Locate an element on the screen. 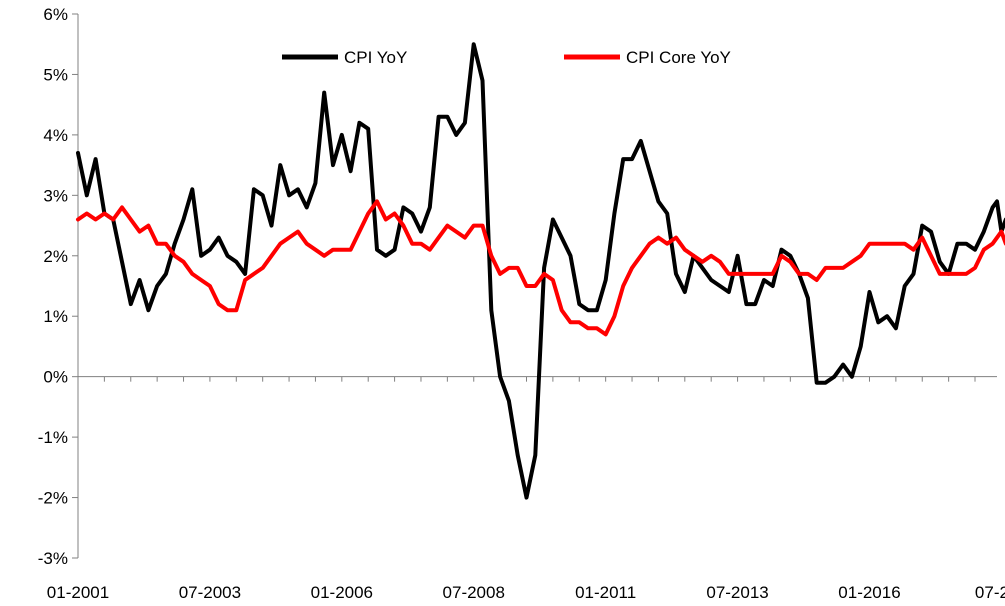 The image size is (1005, 606). y-axis-ticks: 6% 5% 4% 3% 2% 1% 0% -1% -2% -3% is located at coordinates (58, 286).